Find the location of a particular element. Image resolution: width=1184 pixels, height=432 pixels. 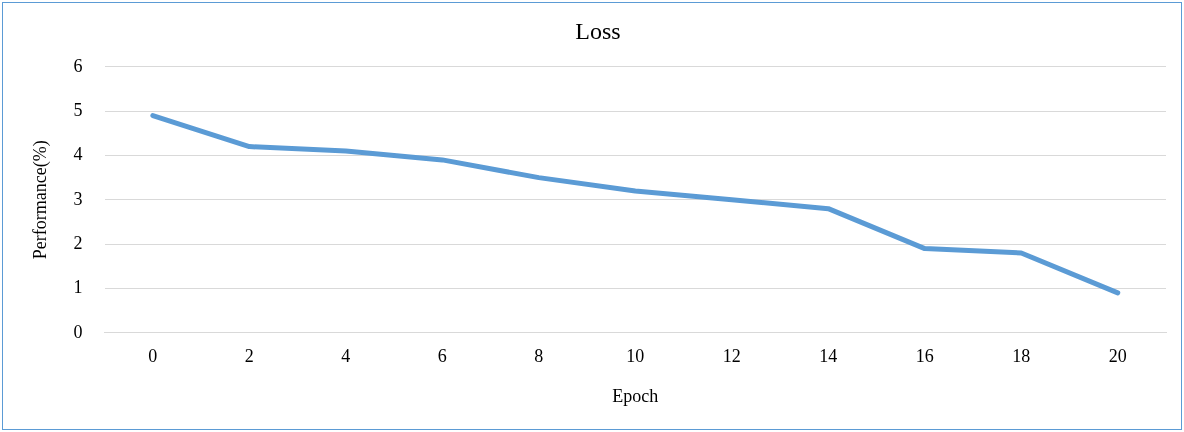

y-tick-label: 1 is located at coordinates (78, 287).